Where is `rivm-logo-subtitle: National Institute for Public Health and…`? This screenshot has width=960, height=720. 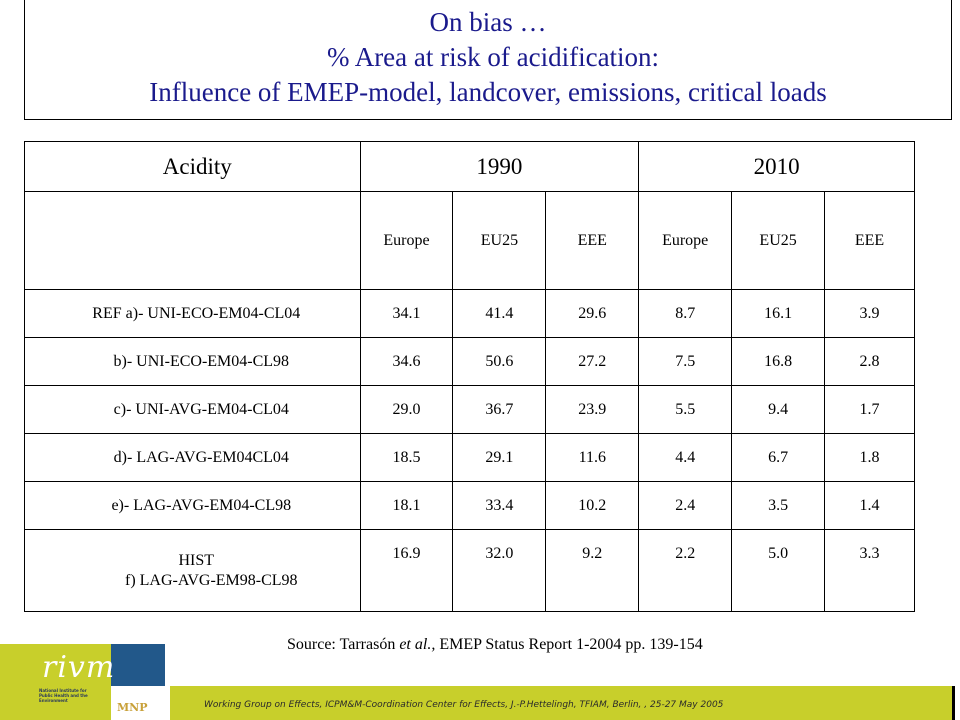 rivm-logo-subtitle: National Institute for Public Health and… is located at coordinates (63, 695).